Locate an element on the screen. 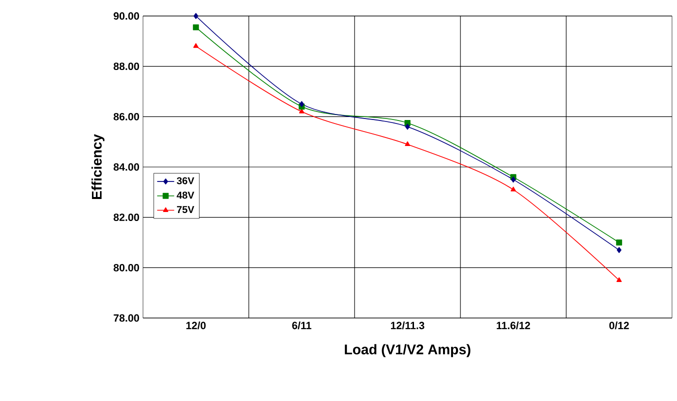 The image size is (677, 401). y-tick-label: 90.00 is located at coordinates (127, 16).